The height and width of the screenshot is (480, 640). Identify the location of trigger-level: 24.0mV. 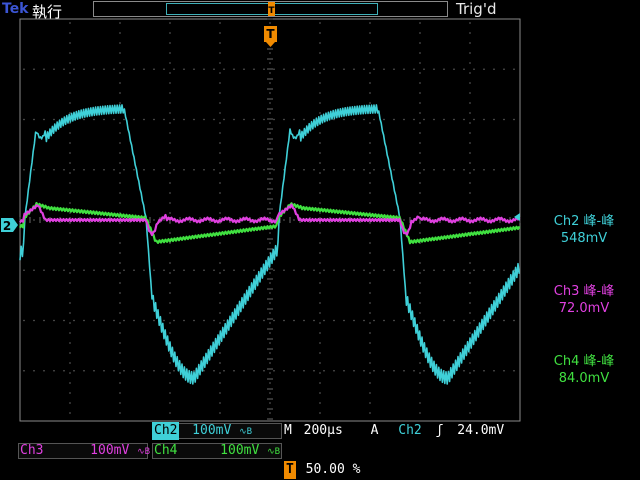
(481, 430).